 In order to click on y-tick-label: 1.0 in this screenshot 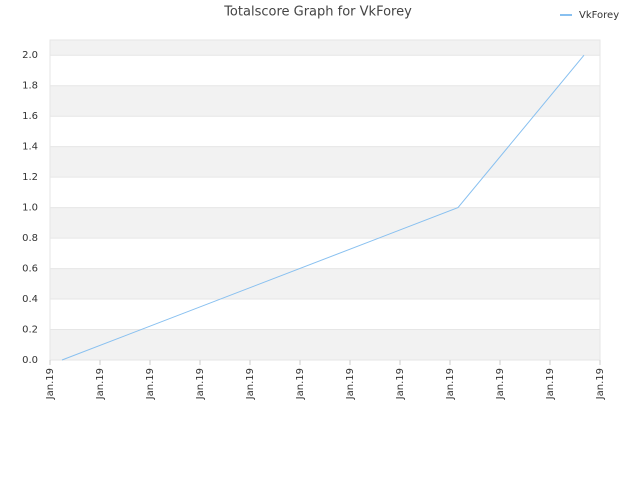, I will do `click(30, 208)`.